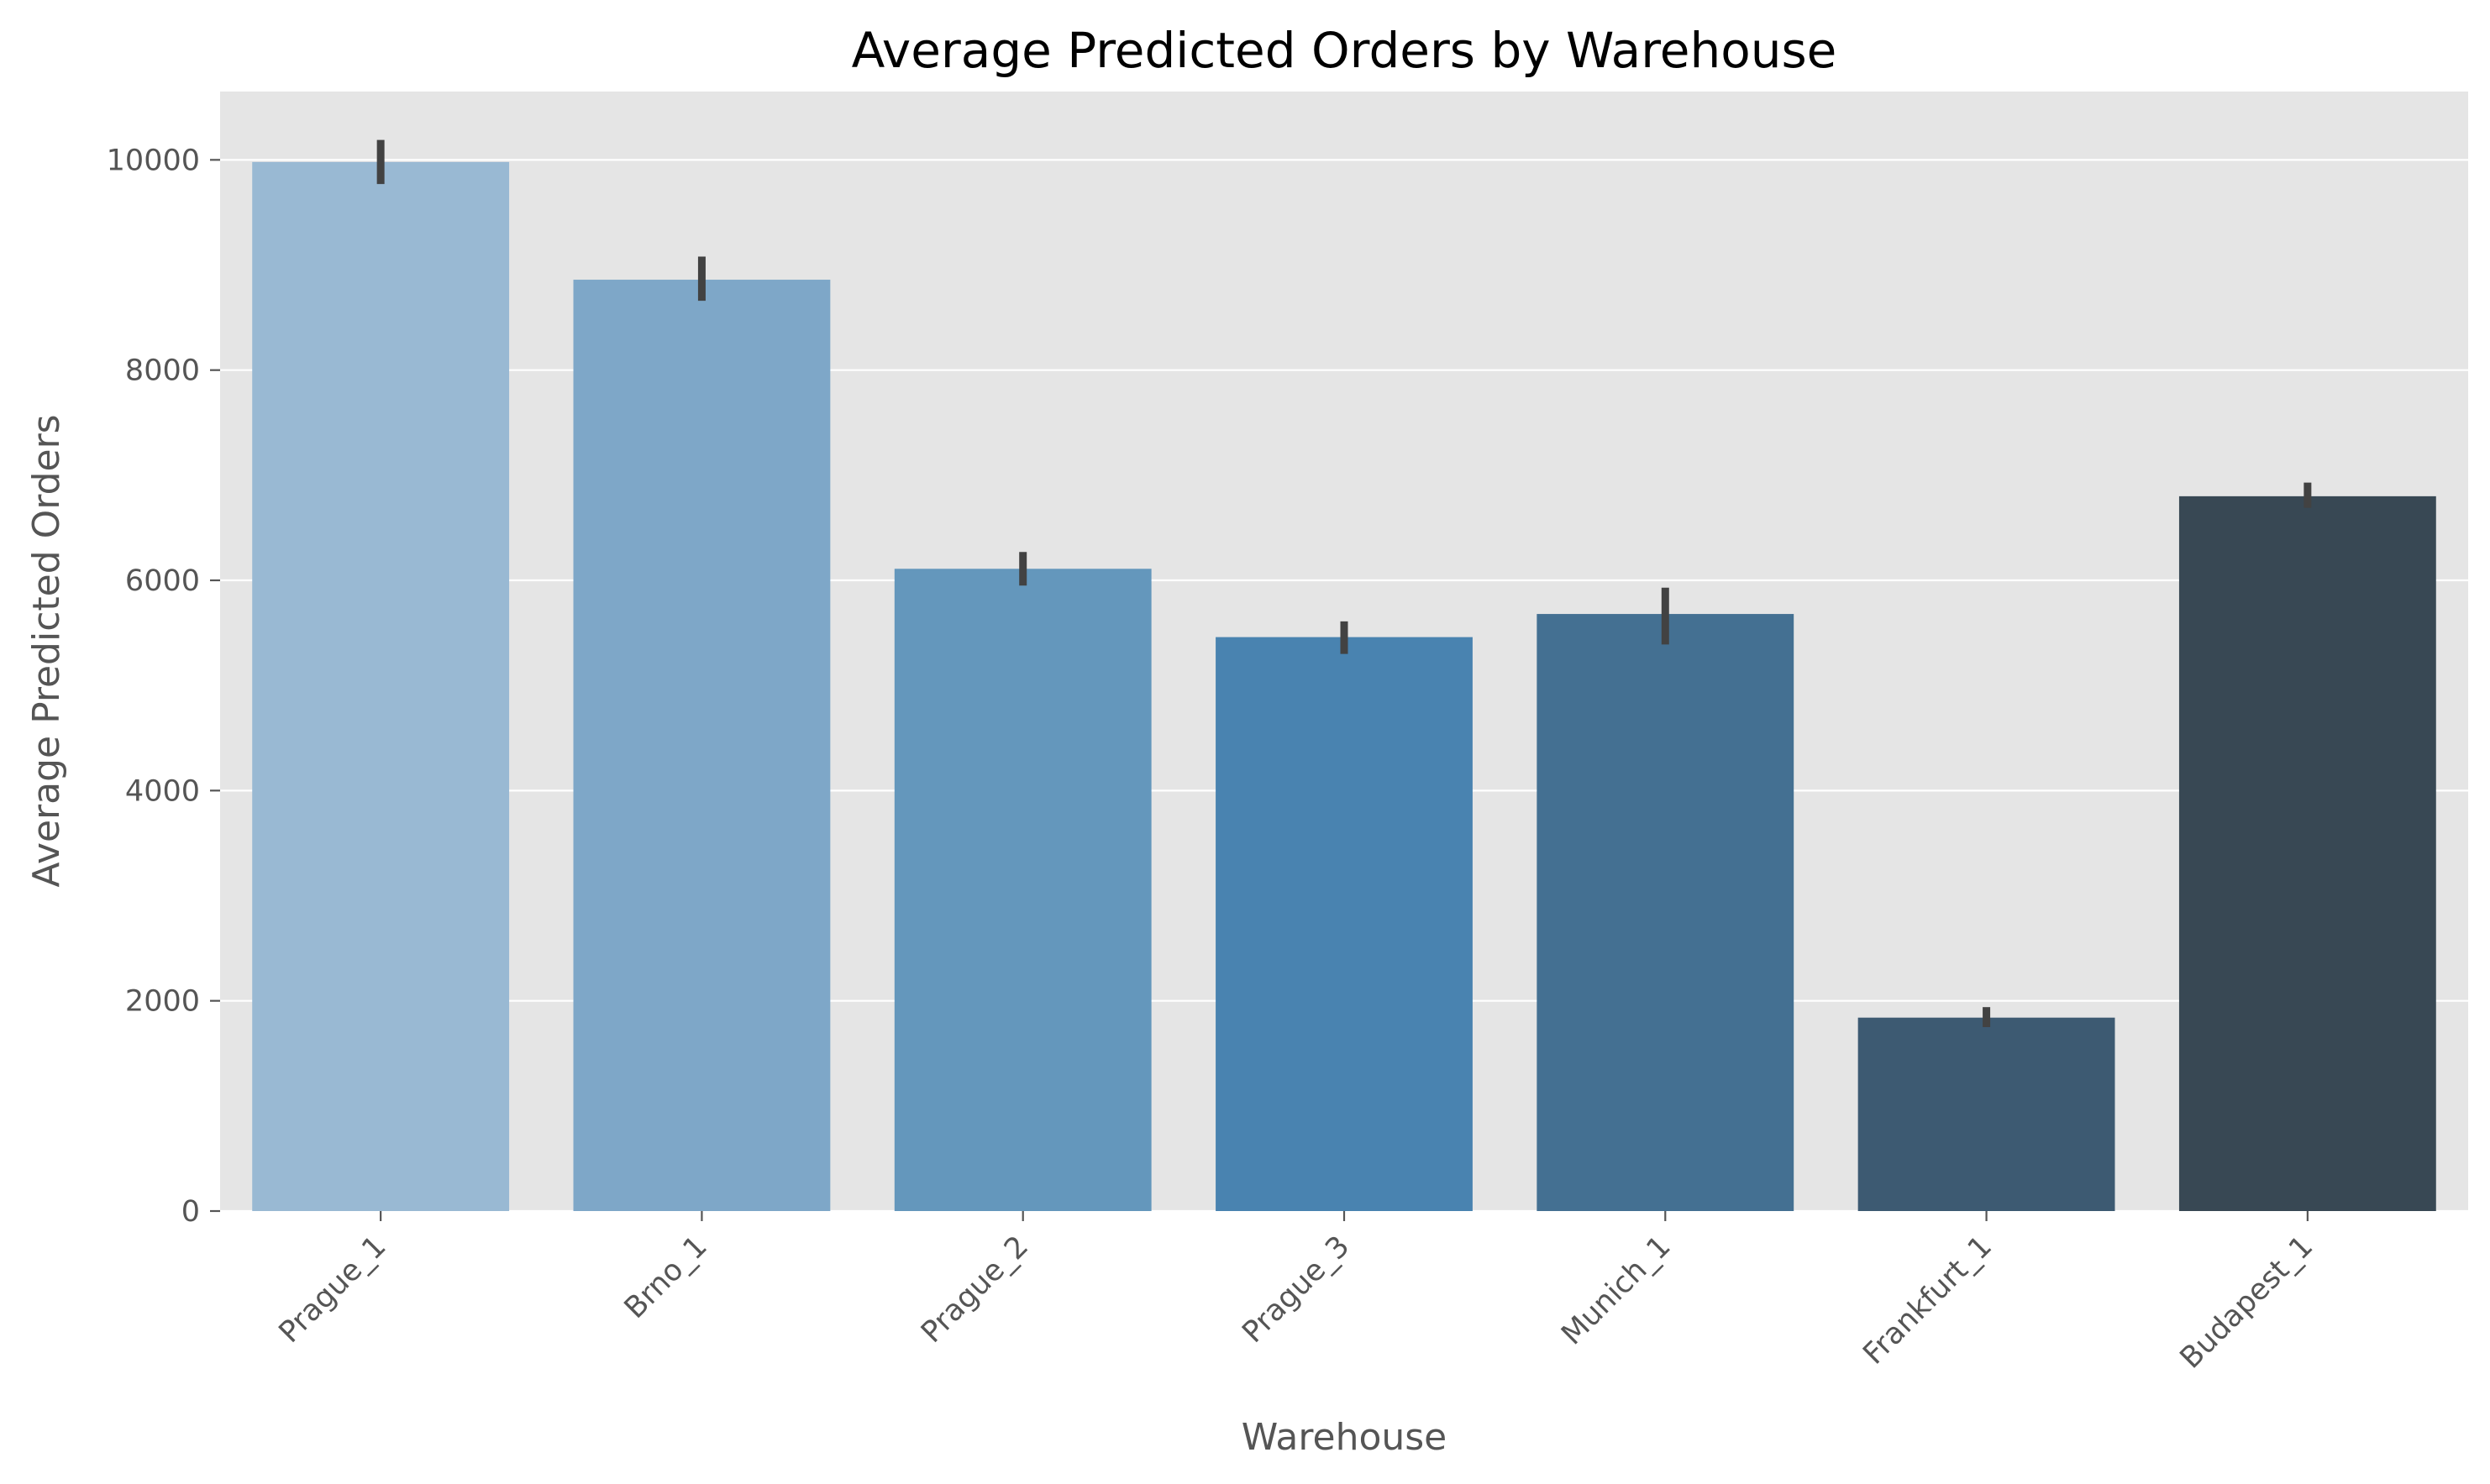 The image size is (2490, 1484). Describe the element at coordinates (163, 791) in the screenshot. I see `y-tick-label-2: 4000` at that location.